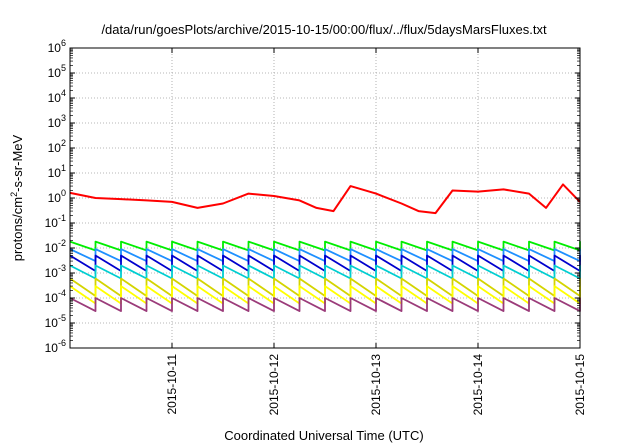  I want to click on y-tick-label: 10⁻², so click(55, 246).